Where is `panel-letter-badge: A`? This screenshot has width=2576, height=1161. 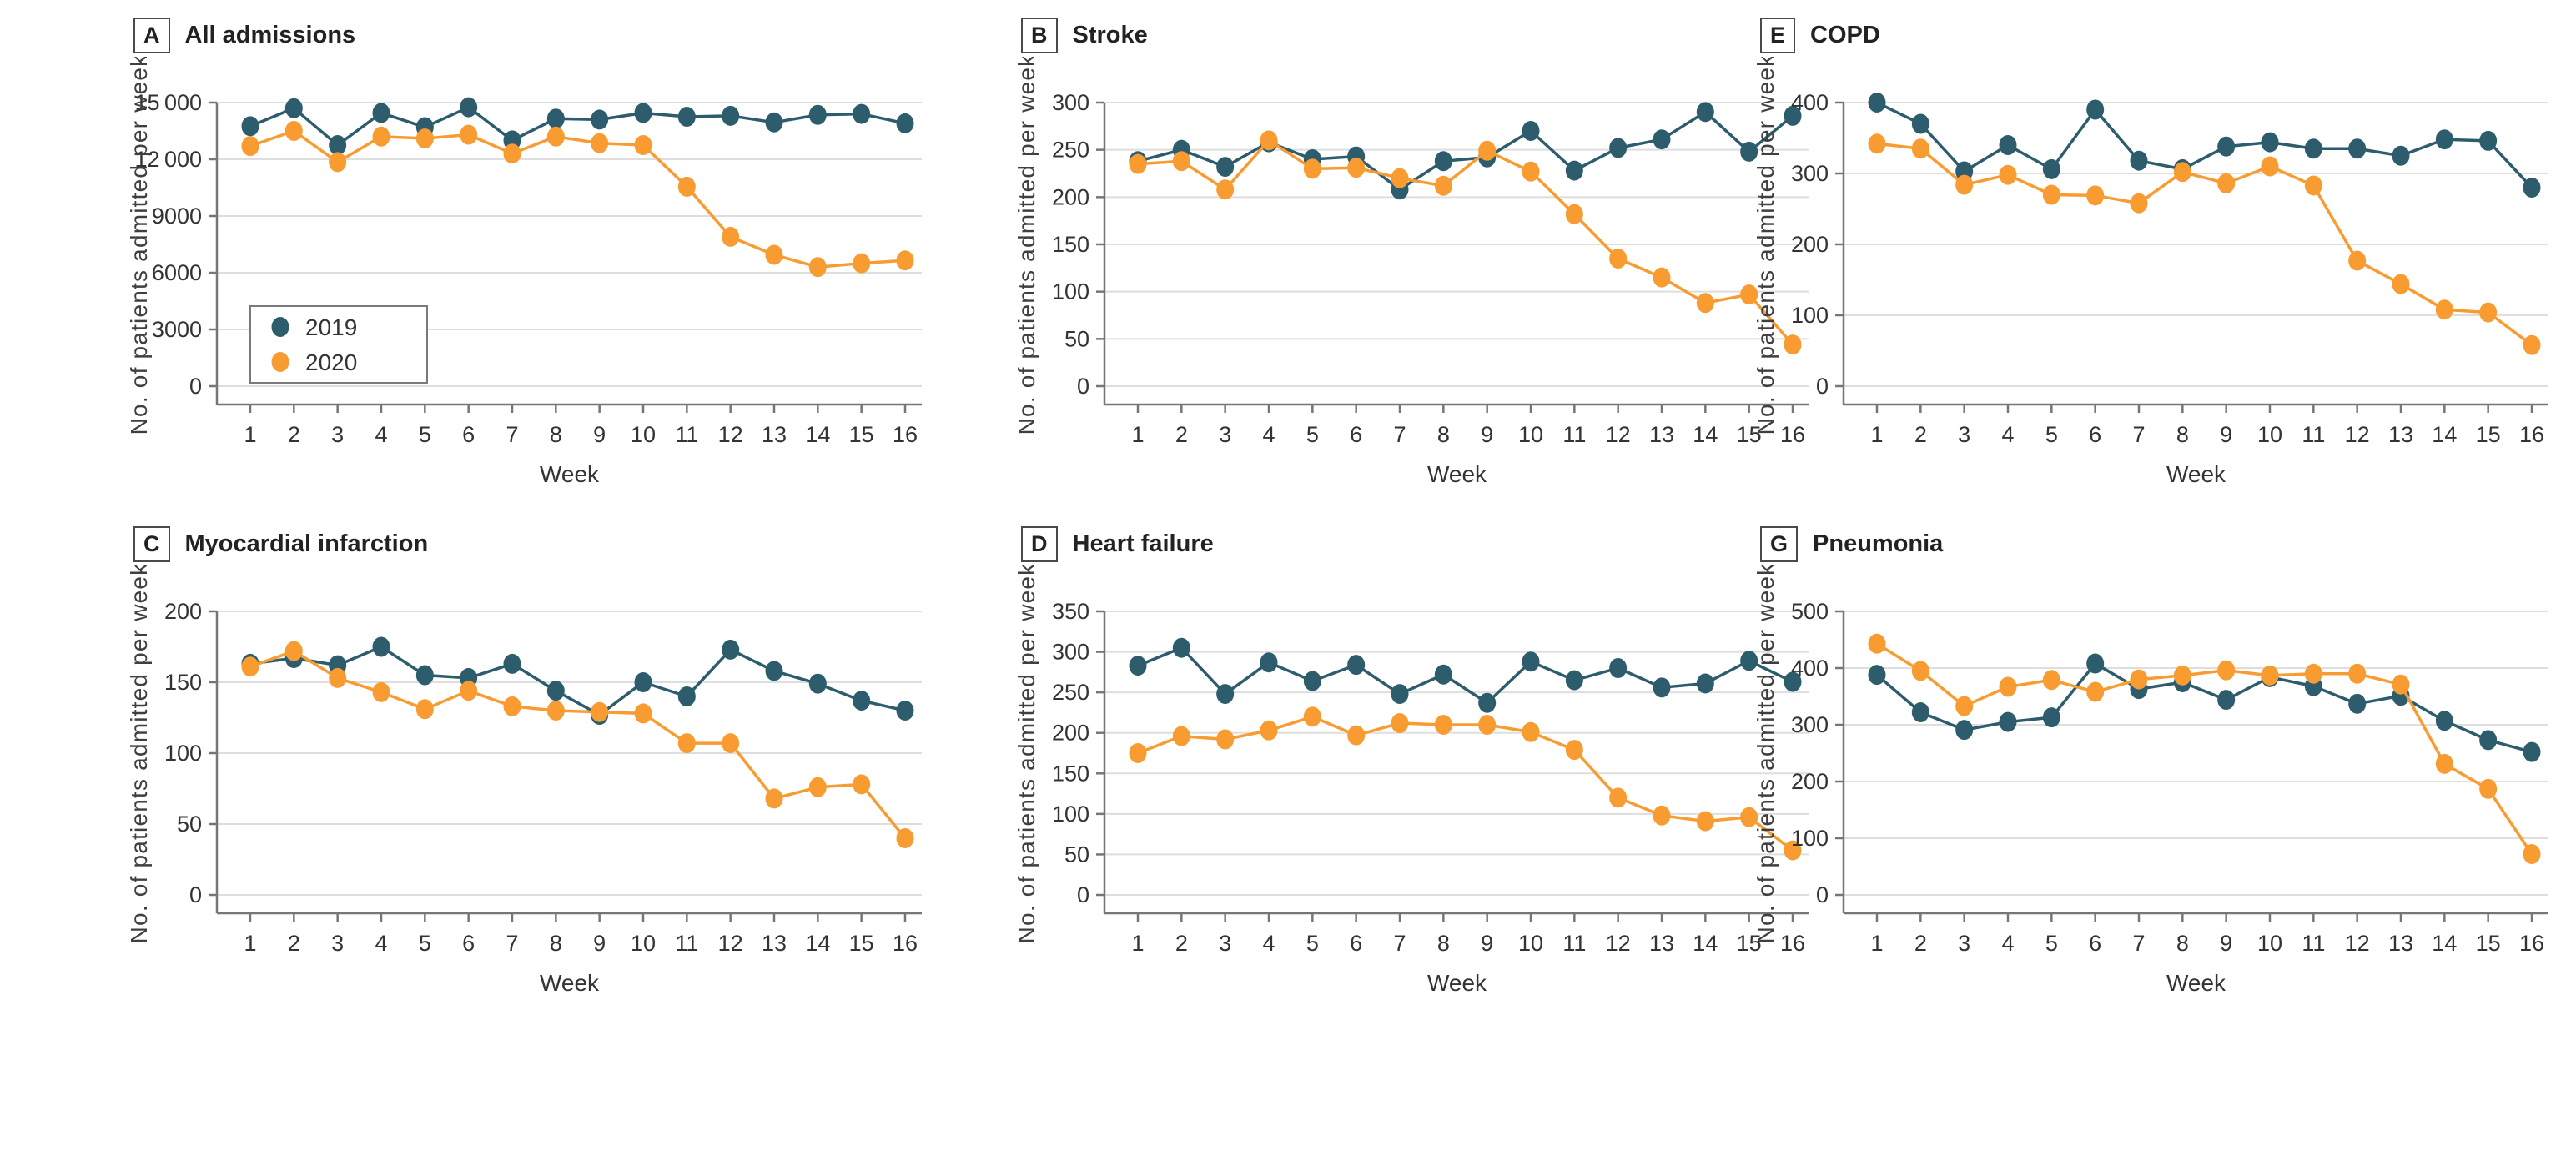
panel-letter-badge: A is located at coordinates (151, 35).